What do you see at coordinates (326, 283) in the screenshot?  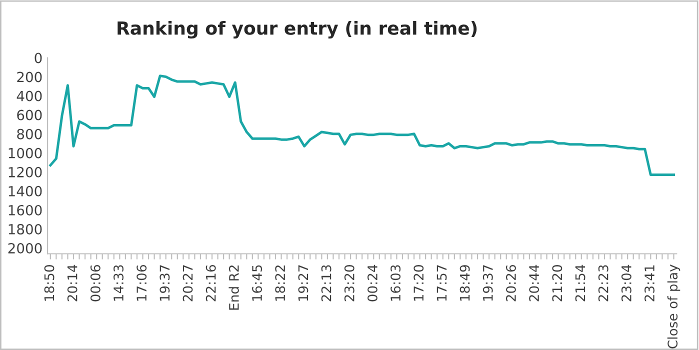 I see `x-tick-label: 22:13` at bounding box center [326, 283].